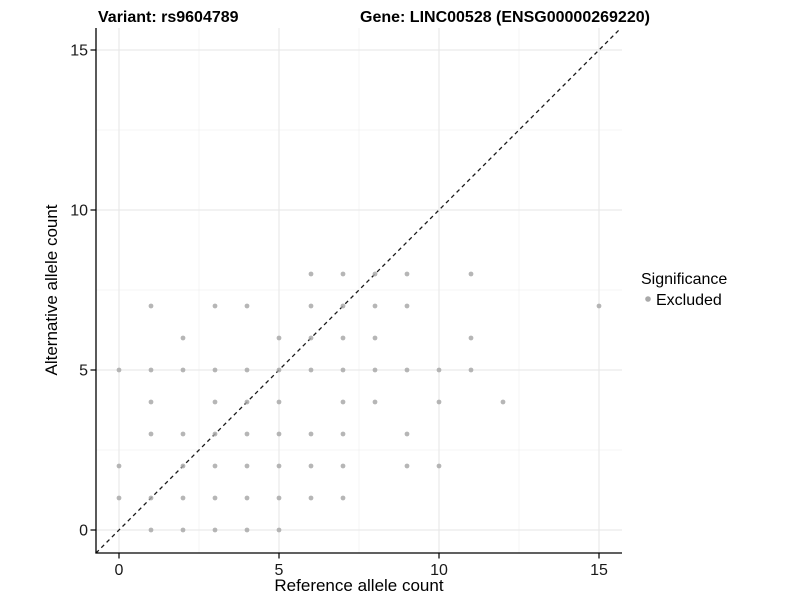  Describe the element at coordinates (168, 17) in the screenshot. I see `plot-title-variant: Variant: rs9604789` at that location.